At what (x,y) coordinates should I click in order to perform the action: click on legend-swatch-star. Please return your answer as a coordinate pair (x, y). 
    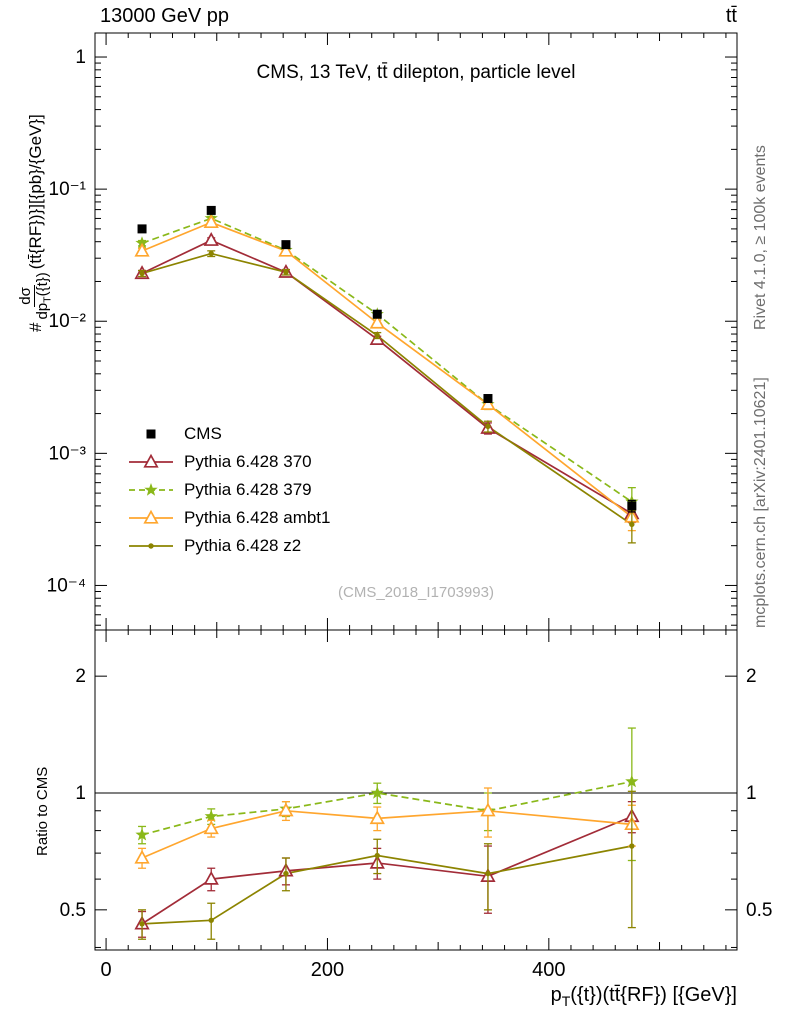
    Looking at the image, I should click on (151, 489).